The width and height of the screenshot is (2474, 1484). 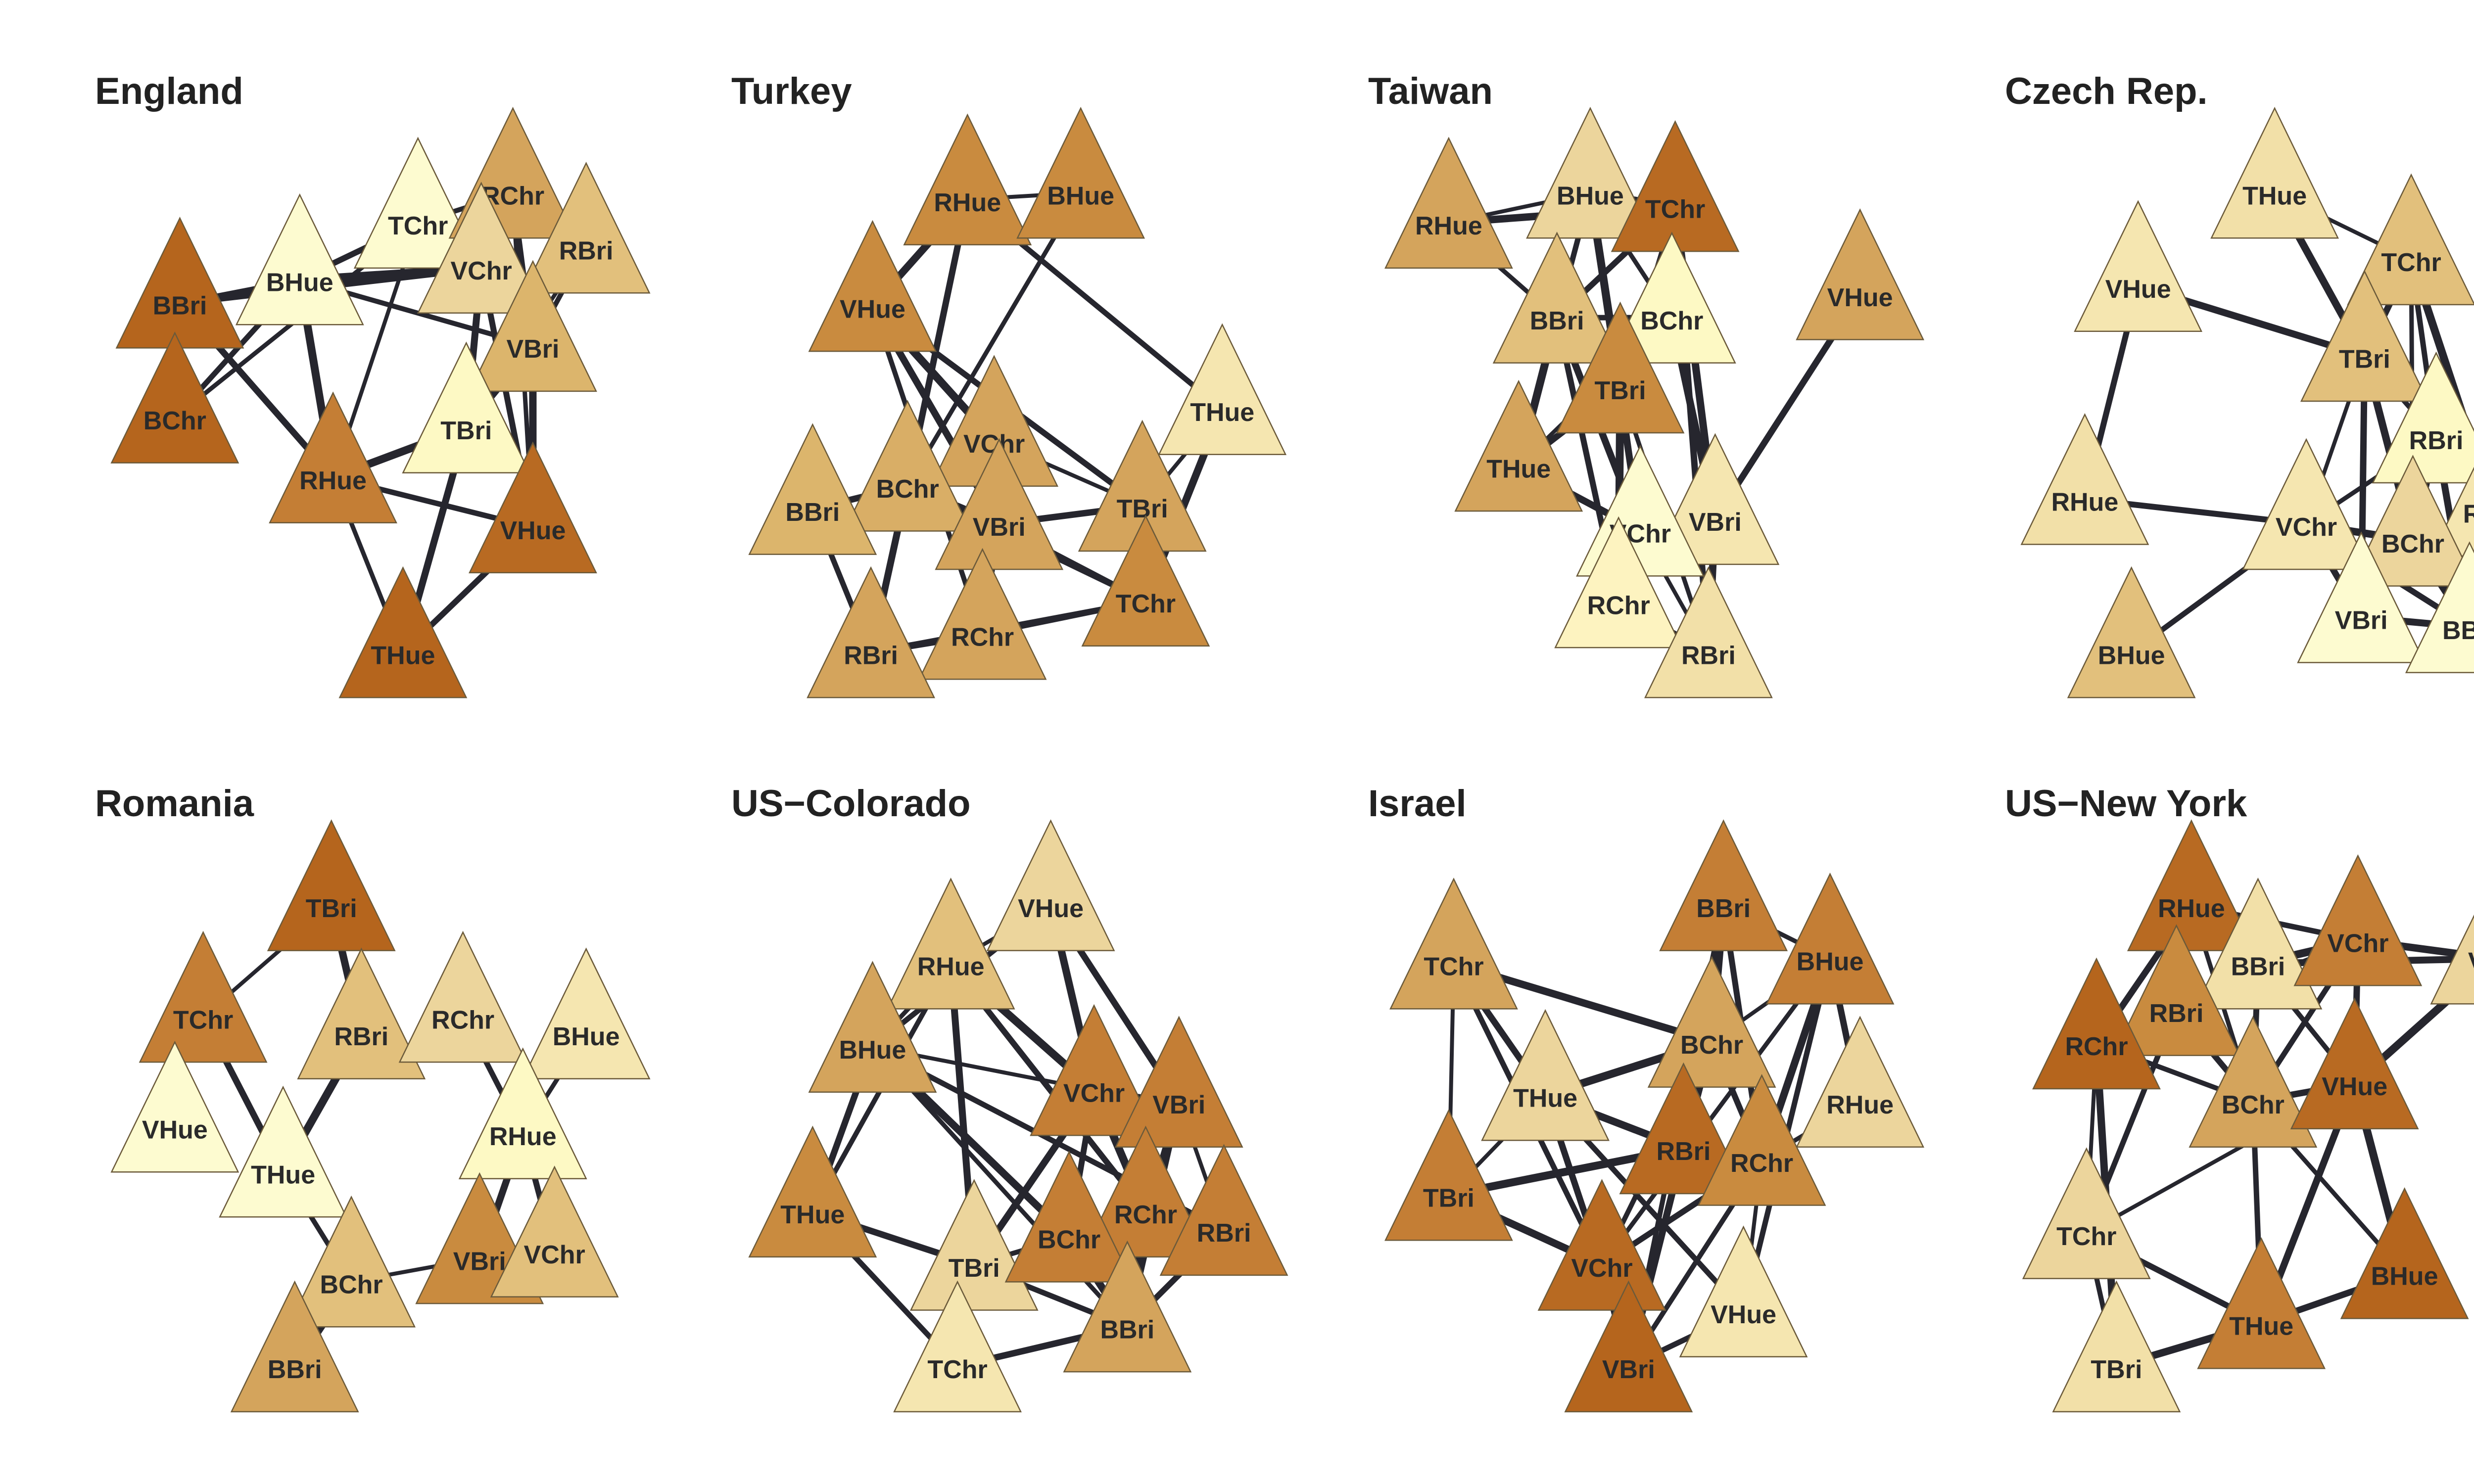 What do you see at coordinates (1080, 196) in the screenshot?
I see `node-label: BHue` at bounding box center [1080, 196].